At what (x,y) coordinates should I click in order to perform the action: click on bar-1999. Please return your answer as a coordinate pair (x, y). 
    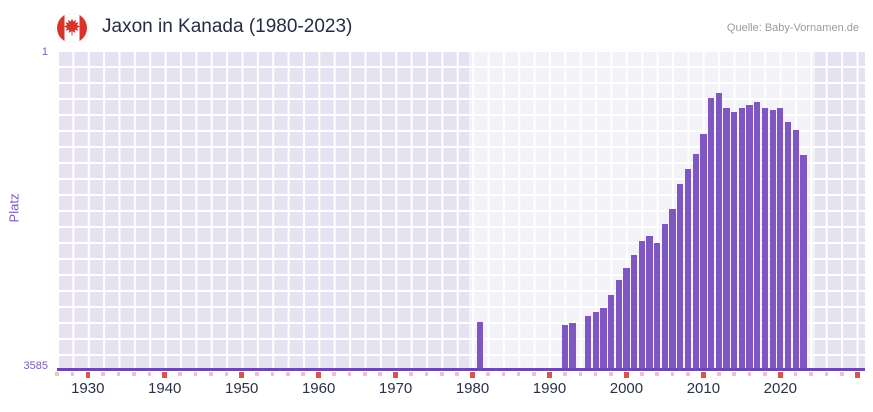
    Looking at the image, I should click on (618, 325).